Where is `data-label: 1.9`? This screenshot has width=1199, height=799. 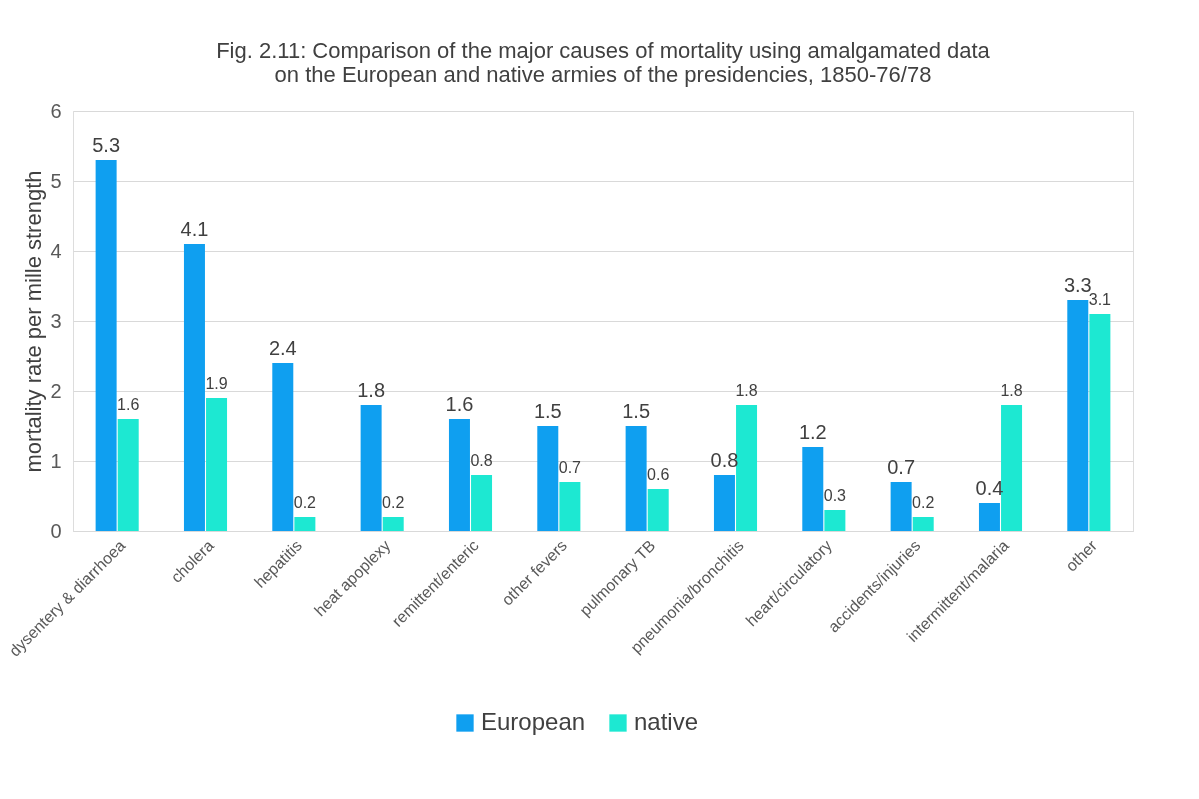 data-label: 1.9 is located at coordinates (216, 383).